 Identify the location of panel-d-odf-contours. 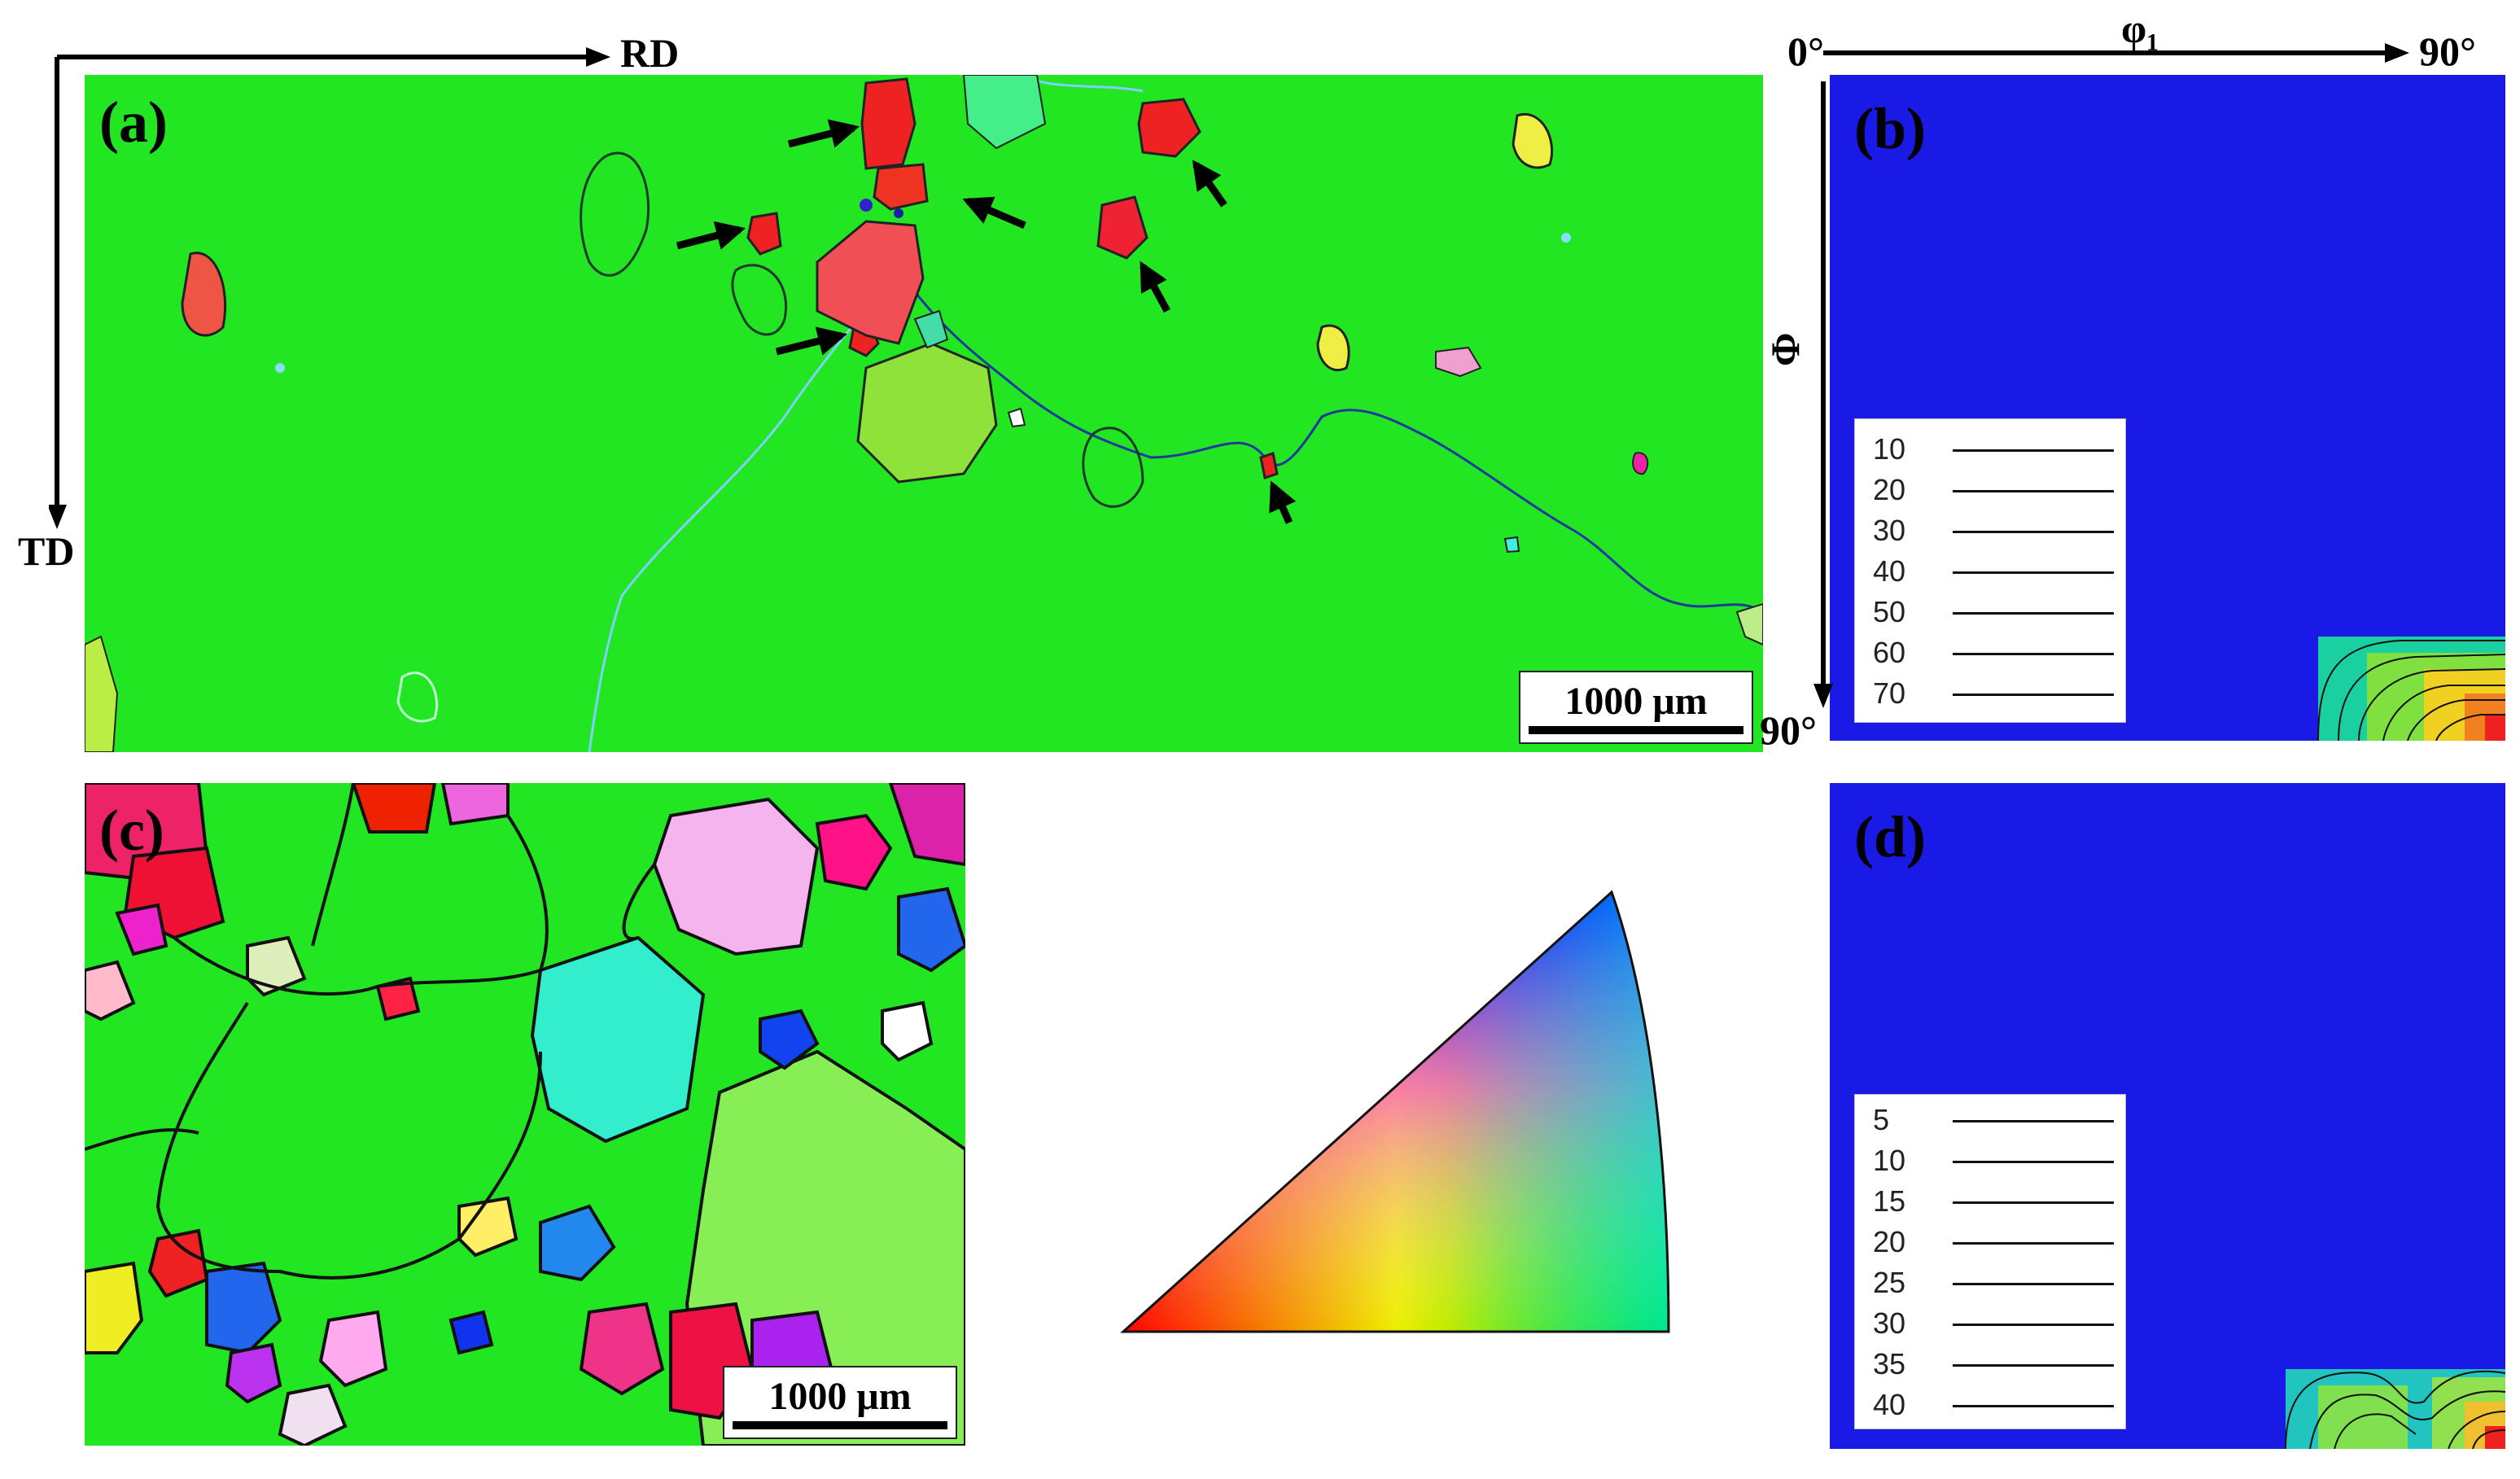
(2395, 1409).